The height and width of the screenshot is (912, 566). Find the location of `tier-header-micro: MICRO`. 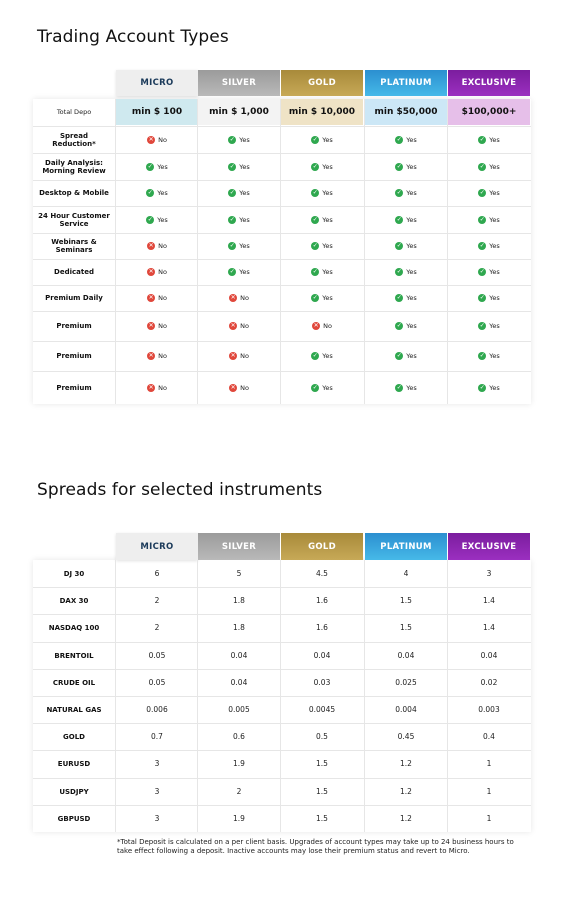

tier-header-micro: MICRO is located at coordinates (157, 83).